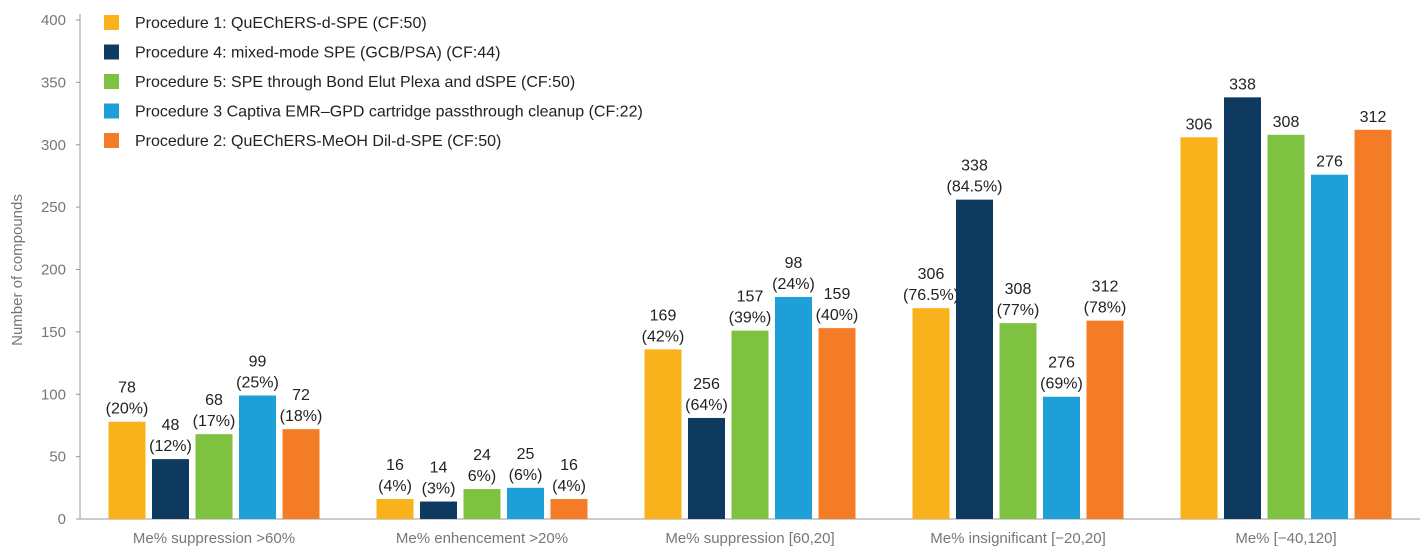 This screenshot has height=548, width=1427. I want to click on y-tick-label: 300, so click(53, 145).